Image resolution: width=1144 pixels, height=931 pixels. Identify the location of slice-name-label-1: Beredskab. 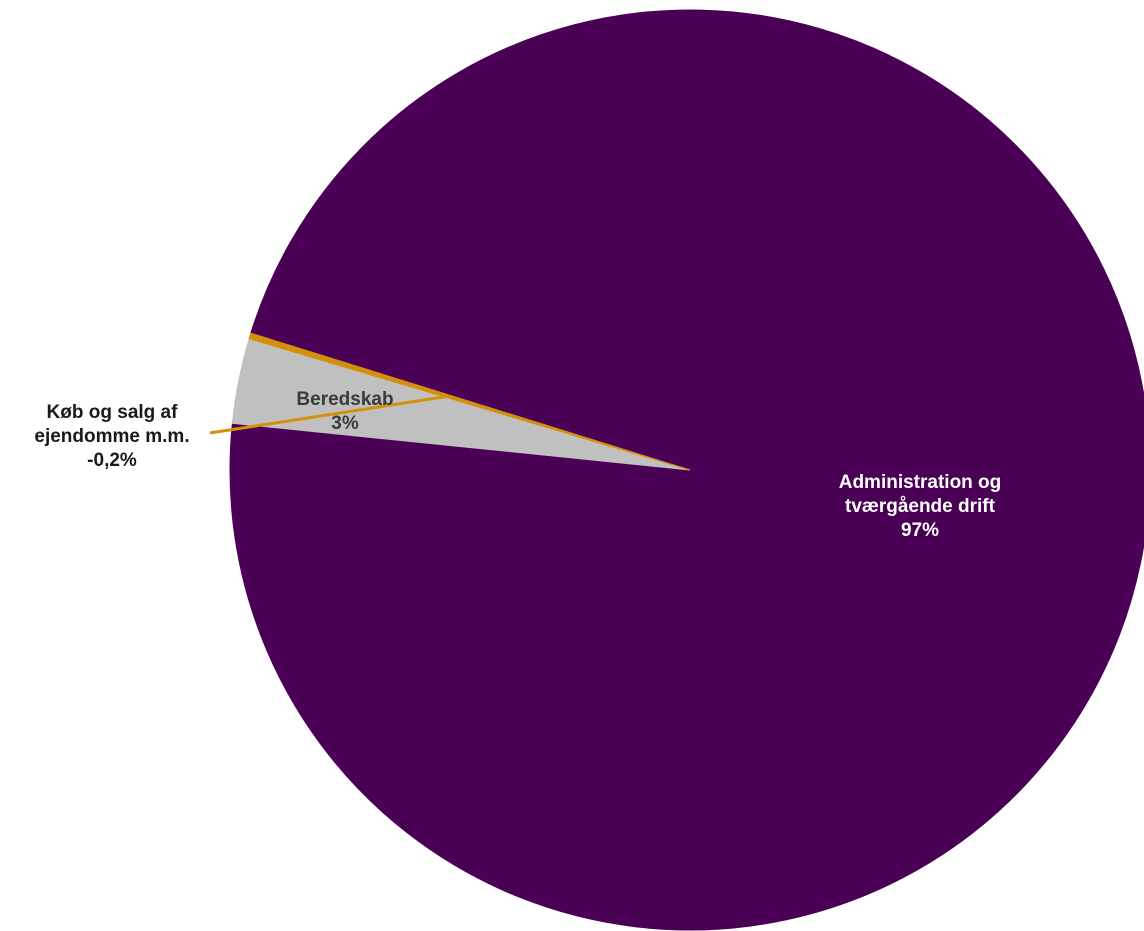
(344, 399).